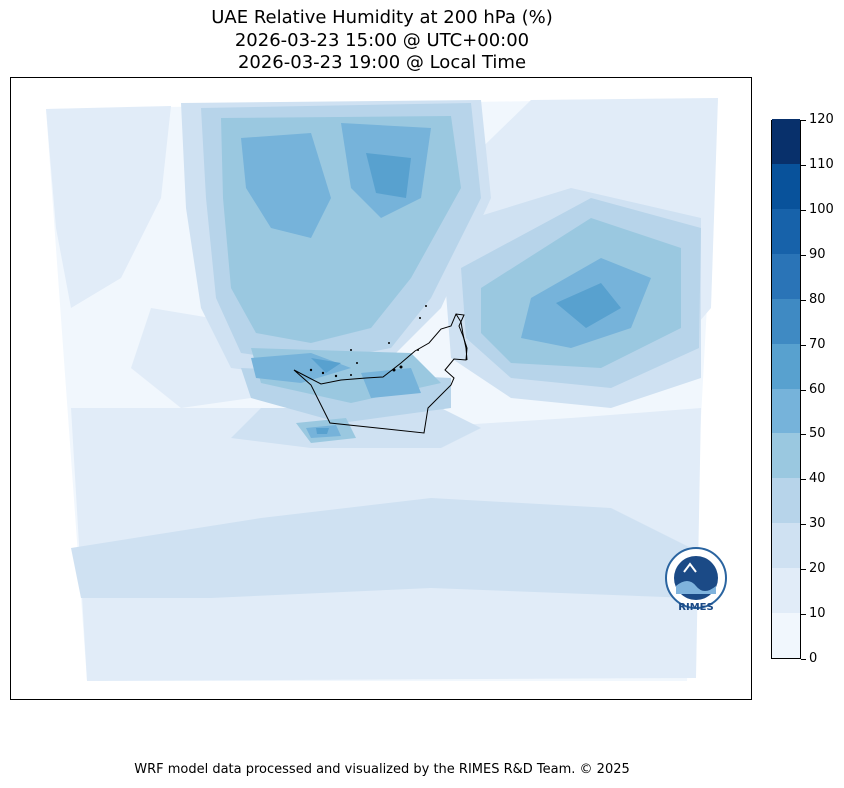 The height and width of the screenshot is (788, 844). Describe the element at coordinates (821, 164) in the screenshot. I see `colorbar-tick-label: 110` at that location.